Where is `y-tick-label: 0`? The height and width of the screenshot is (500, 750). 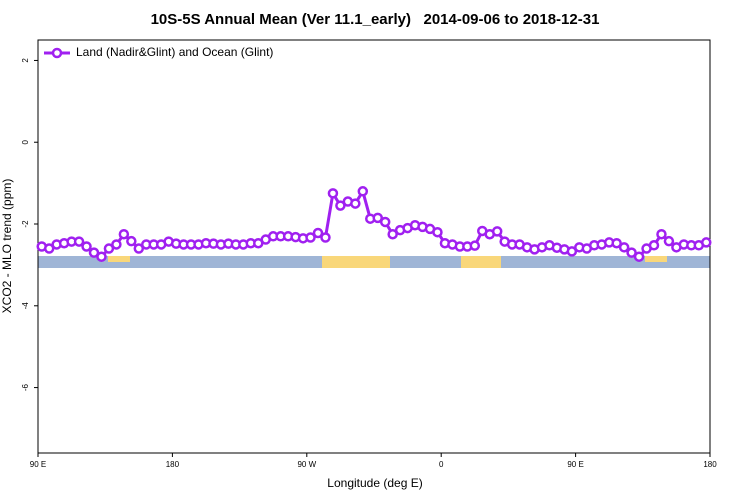 y-tick-label: 0 is located at coordinates (25, 141).